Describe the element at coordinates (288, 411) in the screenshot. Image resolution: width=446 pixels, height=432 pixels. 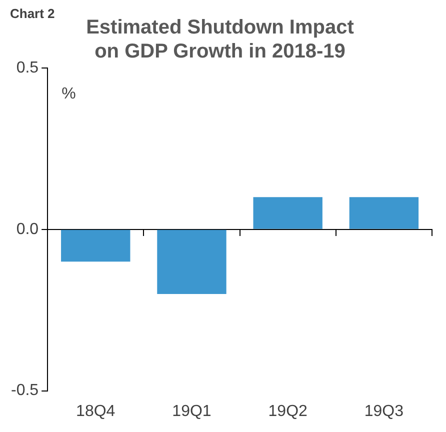
I see `x-tick-label: 19Q2` at that location.